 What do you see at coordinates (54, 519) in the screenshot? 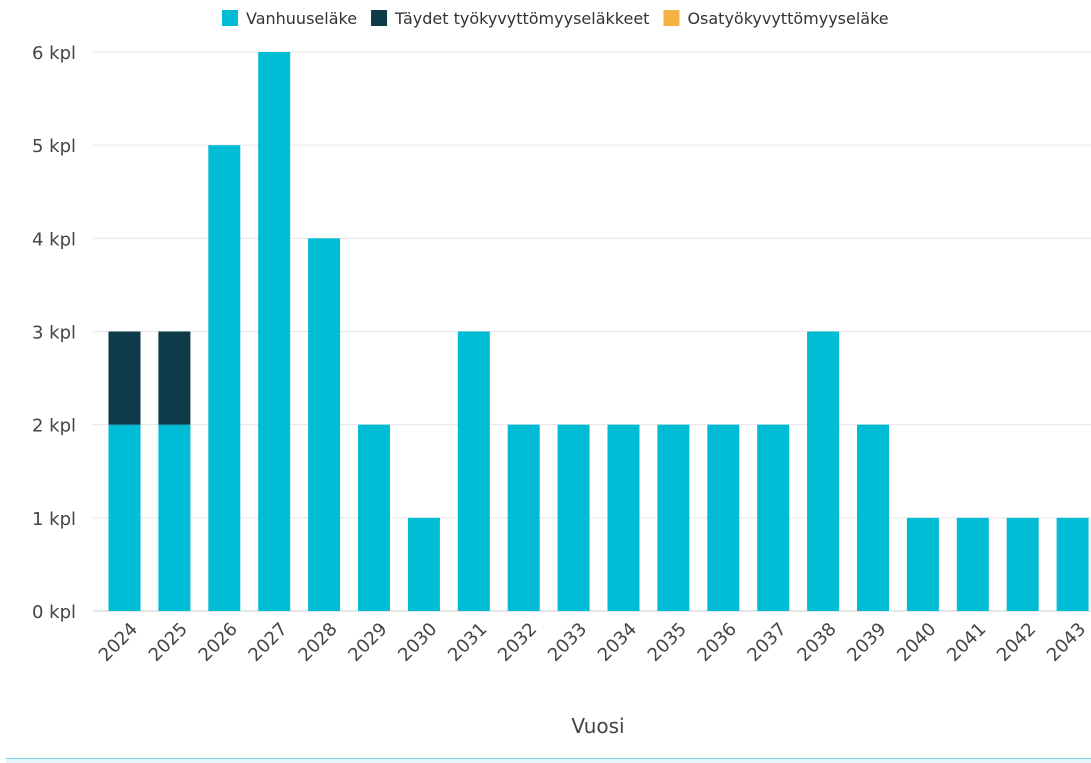
I see `y-tick-label: 1 kpl` at bounding box center [54, 519].